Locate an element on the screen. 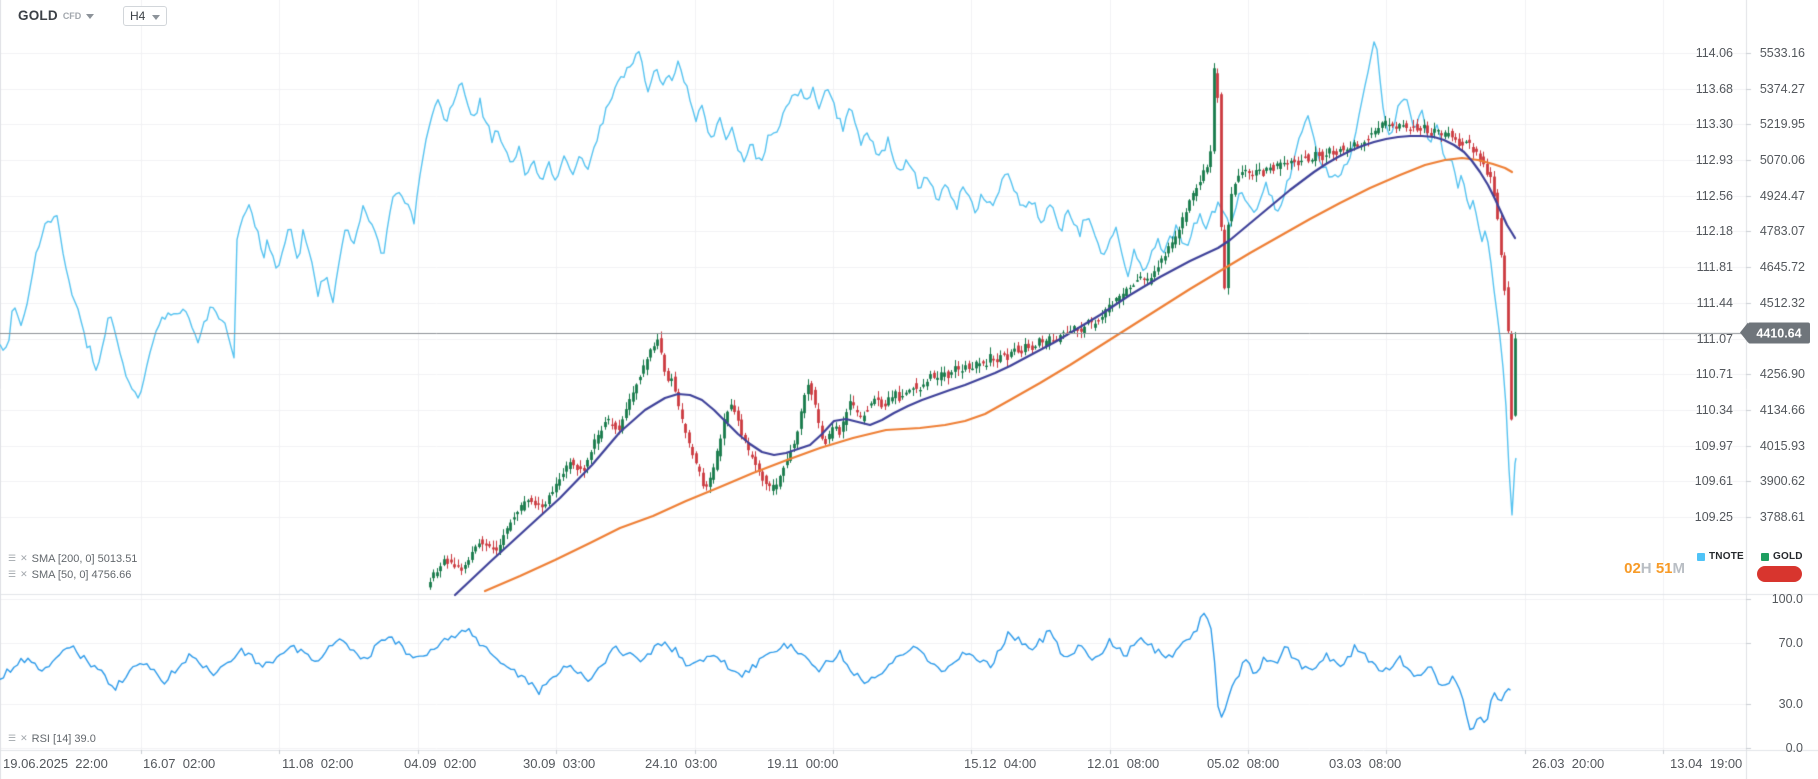 The width and height of the screenshot is (1818, 779). time-axis-label: 03.03 08:00 is located at coordinates (1365, 763).